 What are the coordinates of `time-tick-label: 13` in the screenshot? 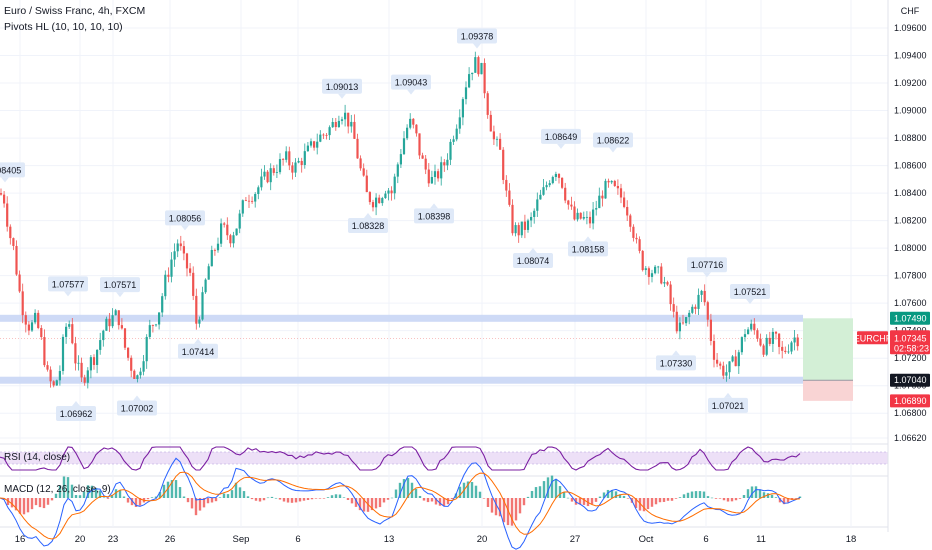 It's located at (389, 539).